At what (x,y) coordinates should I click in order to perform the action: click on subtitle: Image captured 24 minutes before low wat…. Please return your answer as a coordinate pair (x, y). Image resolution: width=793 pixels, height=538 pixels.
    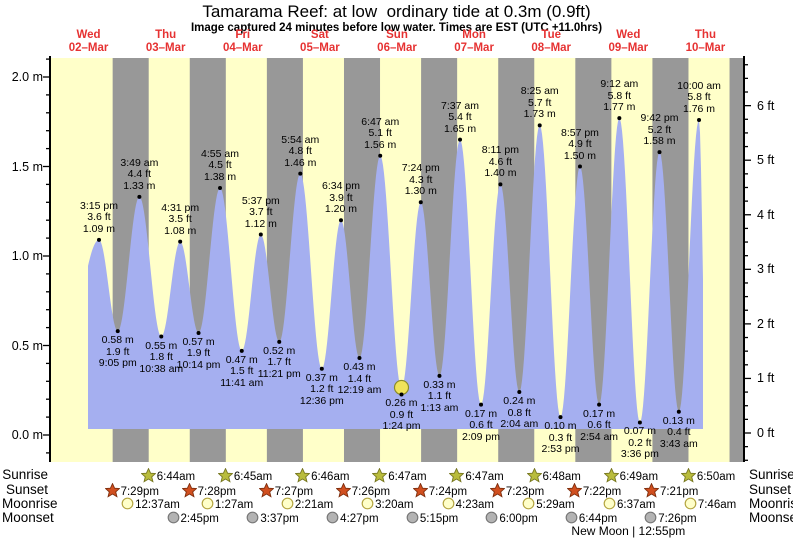
    Looking at the image, I should click on (396, 28).